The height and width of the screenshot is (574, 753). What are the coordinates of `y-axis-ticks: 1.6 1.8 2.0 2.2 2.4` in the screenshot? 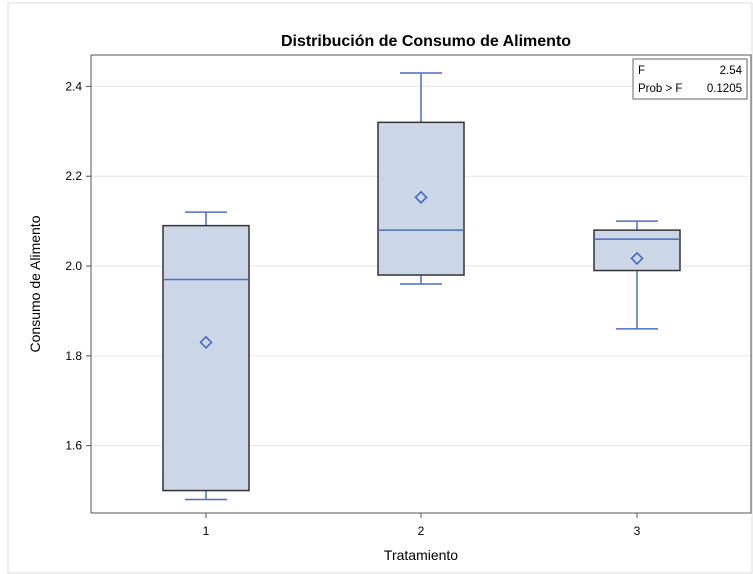 It's located at (78, 266).